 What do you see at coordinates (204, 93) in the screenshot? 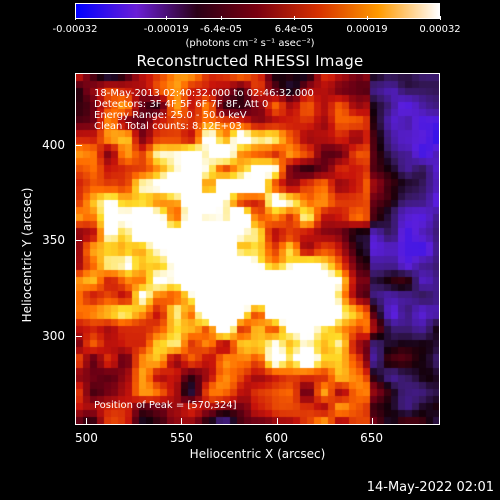
I see `time-range-annotation: 18-May-2013 02:40:32.000 to 02:46:32.000` at bounding box center [204, 93].